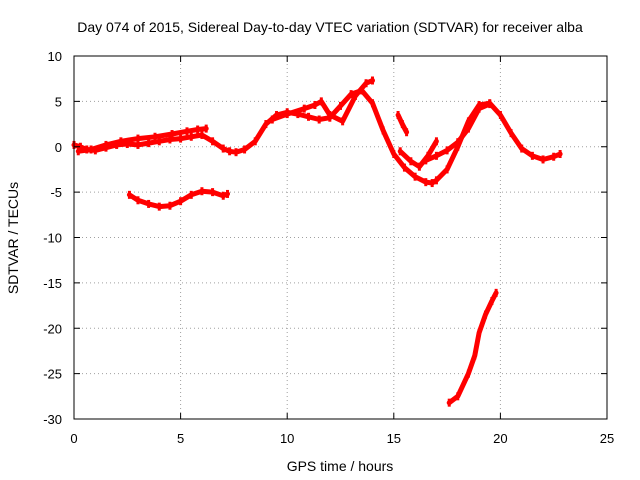 This screenshot has width=640, height=480. I want to click on y-tick-label: 0, so click(58, 147).